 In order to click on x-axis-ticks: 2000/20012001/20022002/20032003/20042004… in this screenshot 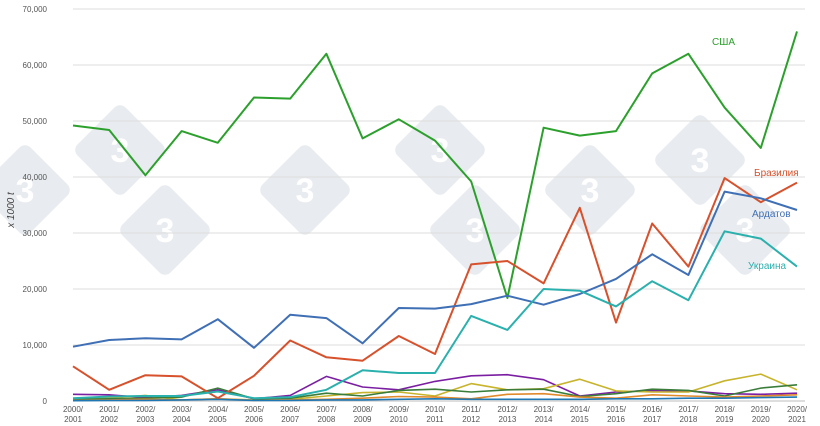, I will do `click(435, 414)`.